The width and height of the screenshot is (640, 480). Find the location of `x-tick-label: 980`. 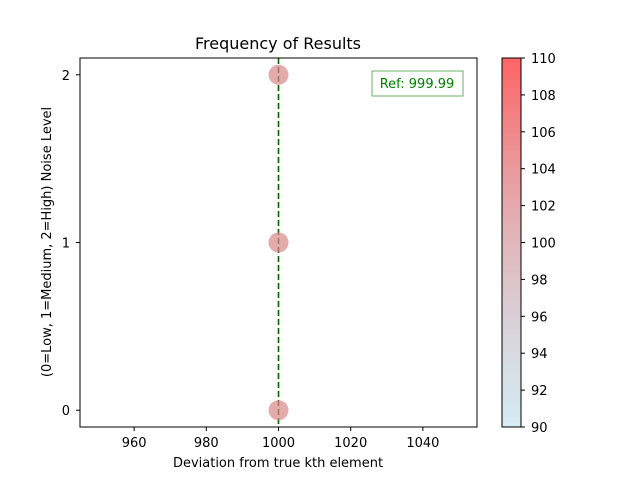

x-tick-label: 980 is located at coordinates (206, 443).